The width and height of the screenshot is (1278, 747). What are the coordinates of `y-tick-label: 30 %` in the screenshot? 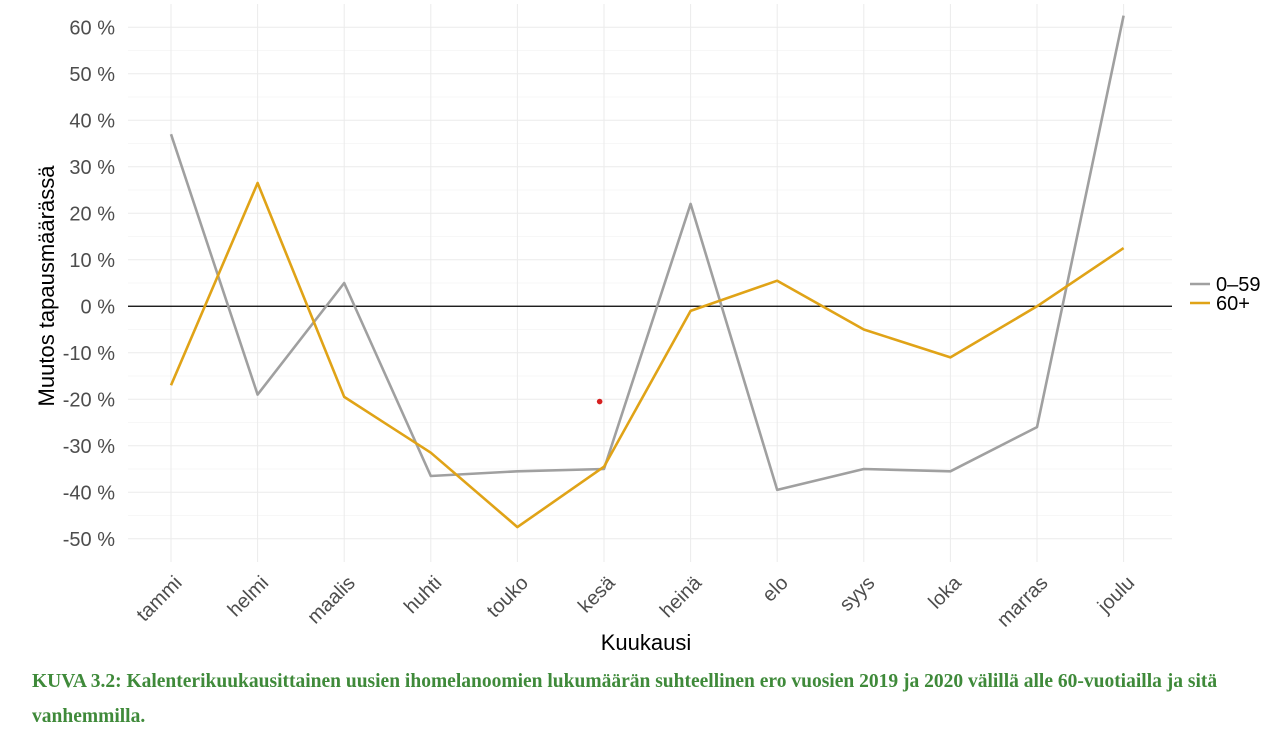 It's located at (92, 168).